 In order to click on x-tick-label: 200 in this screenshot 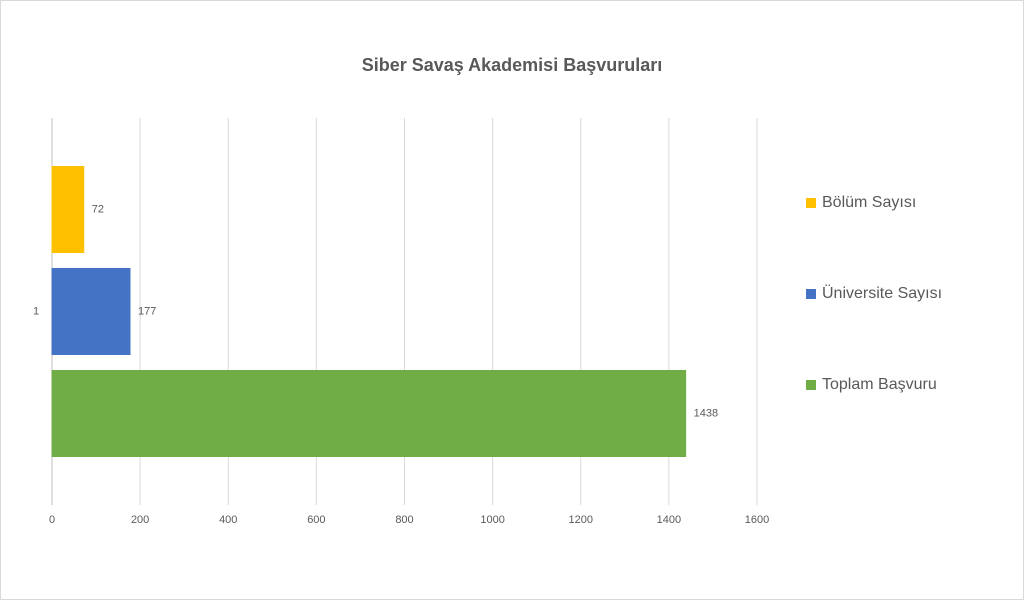, I will do `click(140, 520)`.